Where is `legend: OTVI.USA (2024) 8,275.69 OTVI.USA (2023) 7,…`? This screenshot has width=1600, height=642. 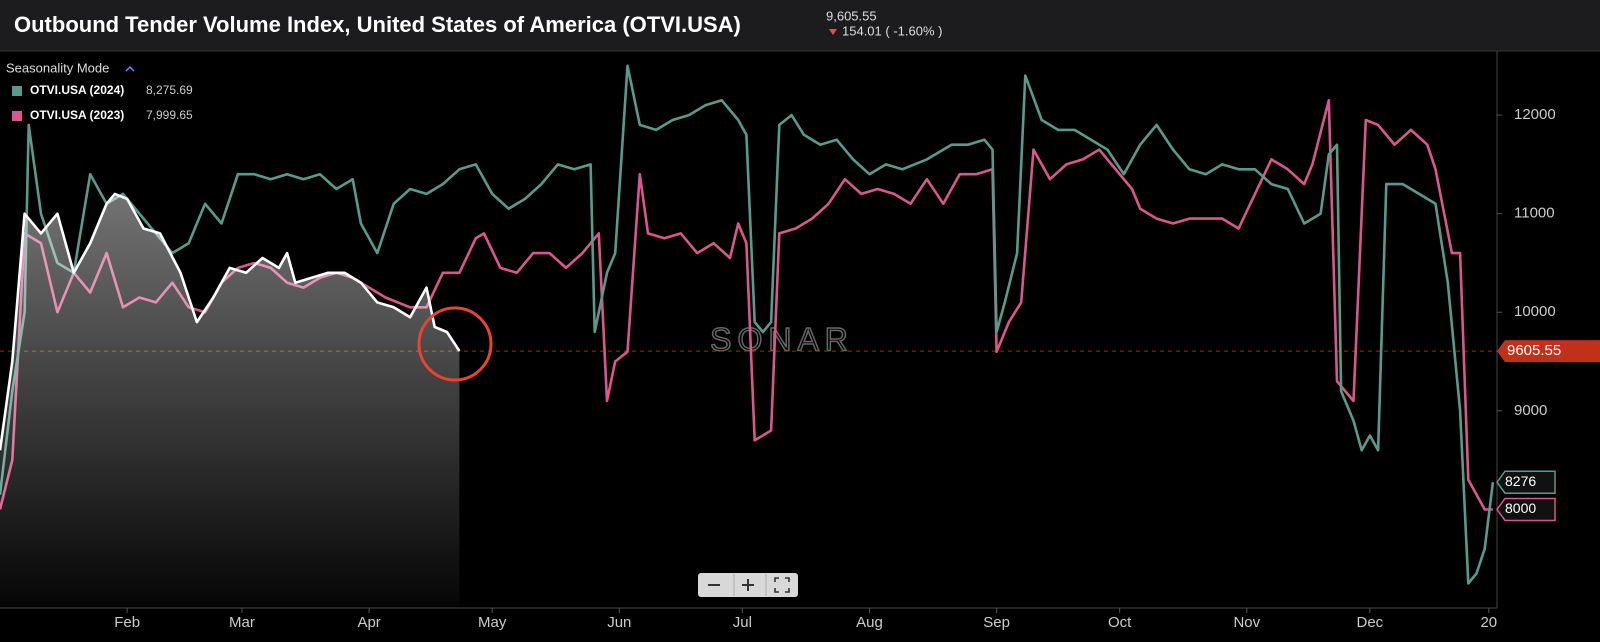 legend: OTVI.USA (2024) 8,275.69 OTVI.USA (2023) 7,… is located at coordinates (102, 102).